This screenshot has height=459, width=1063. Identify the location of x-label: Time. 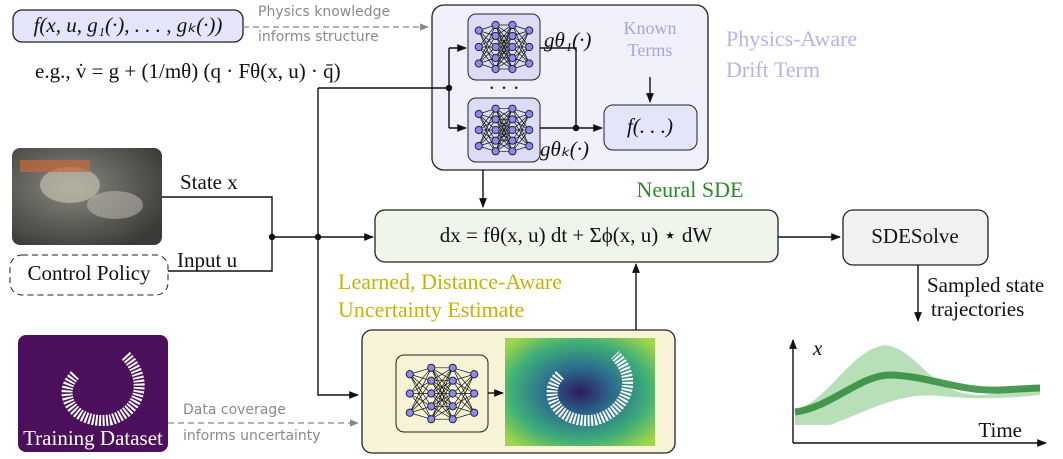
(1000, 430).